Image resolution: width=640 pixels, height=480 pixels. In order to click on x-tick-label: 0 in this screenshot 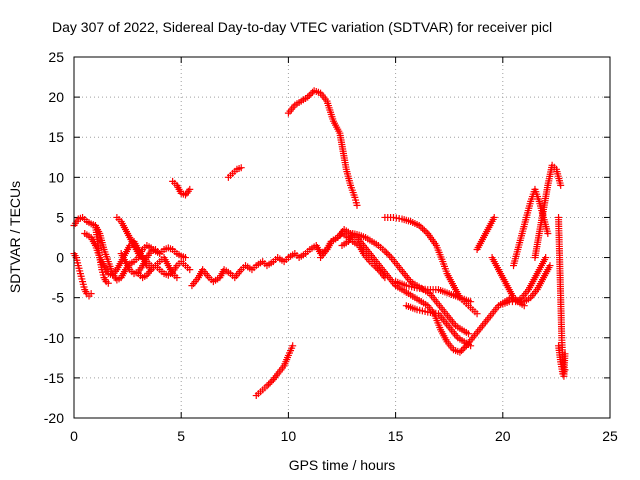, I will do `click(74, 436)`.